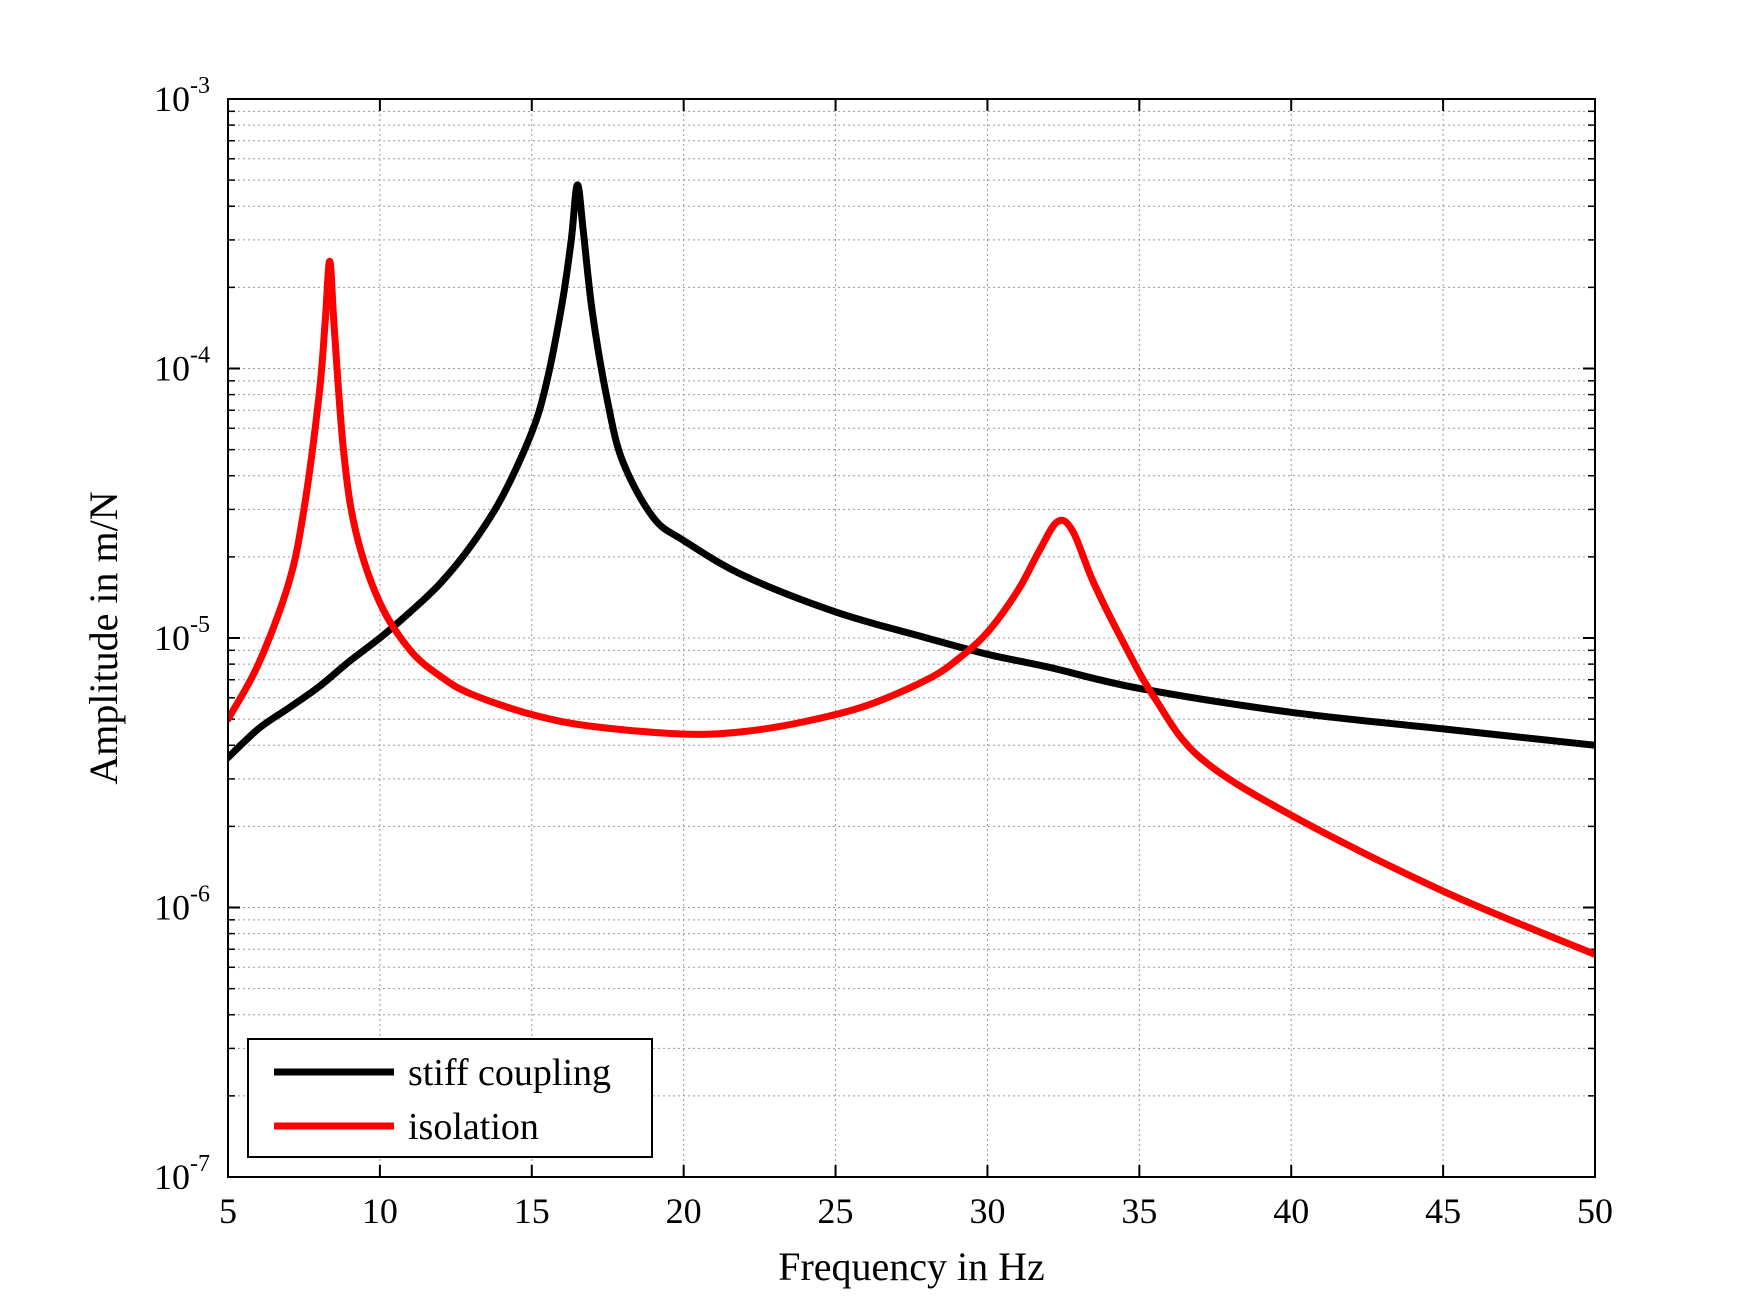 The width and height of the screenshot is (1751, 1313). What do you see at coordinates (228, 1211) in the screenshot?
I see `x-tick-label: 5` at bounding box center [228, 1211].